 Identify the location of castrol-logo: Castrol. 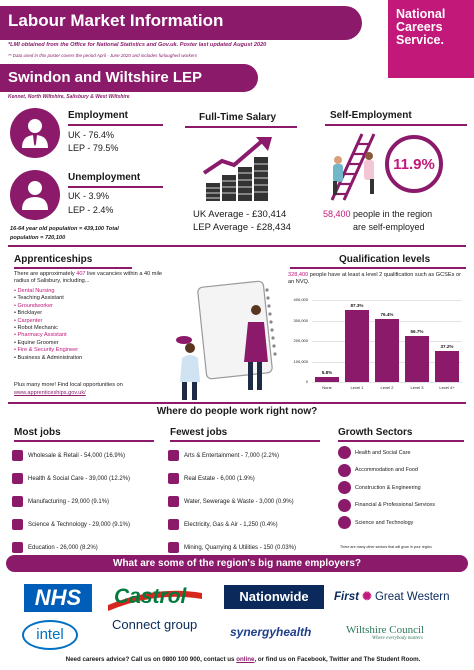
(155, 598).